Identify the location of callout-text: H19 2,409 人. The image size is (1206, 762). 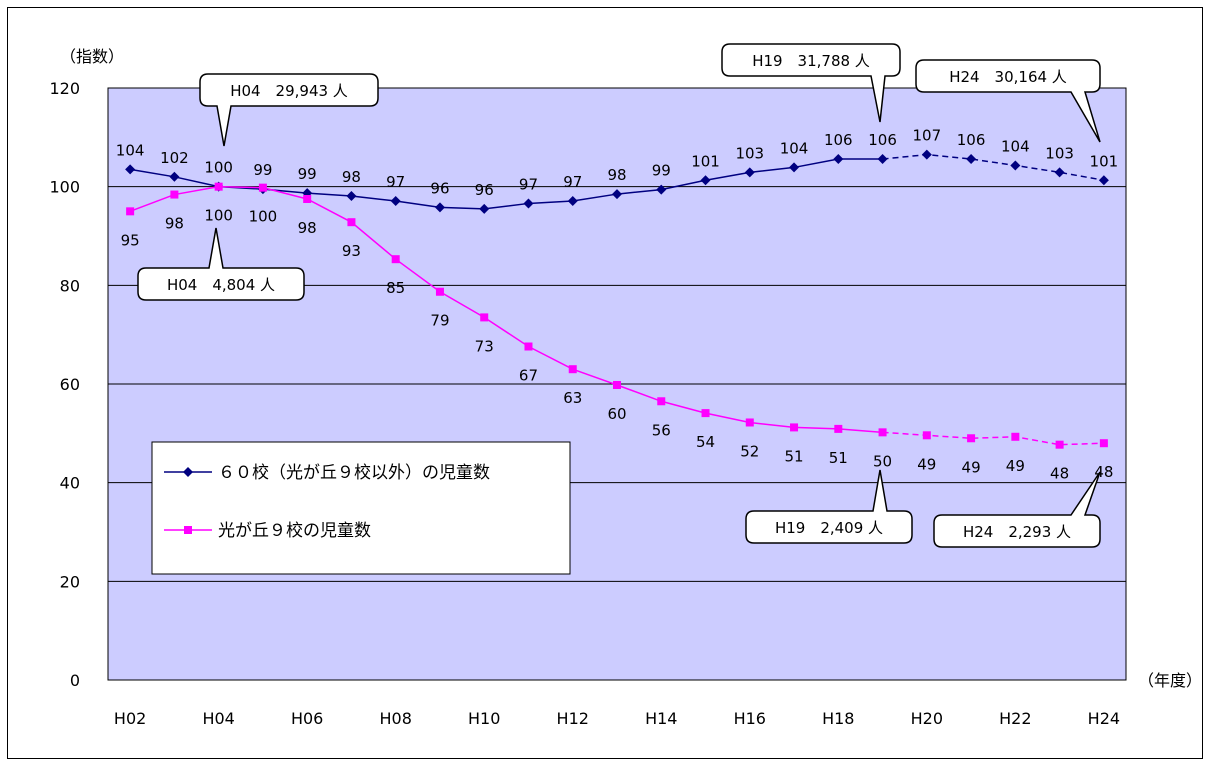
(829, 528).